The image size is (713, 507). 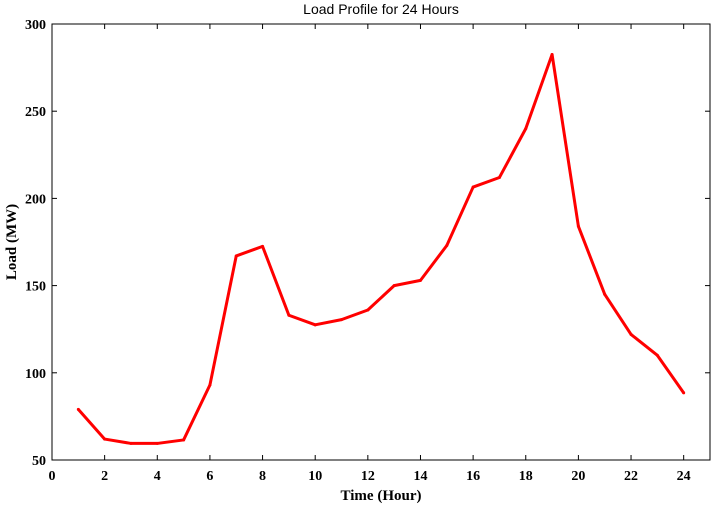 I want to click on y-axis-label: Load (MW), so click(x=12, y=242).